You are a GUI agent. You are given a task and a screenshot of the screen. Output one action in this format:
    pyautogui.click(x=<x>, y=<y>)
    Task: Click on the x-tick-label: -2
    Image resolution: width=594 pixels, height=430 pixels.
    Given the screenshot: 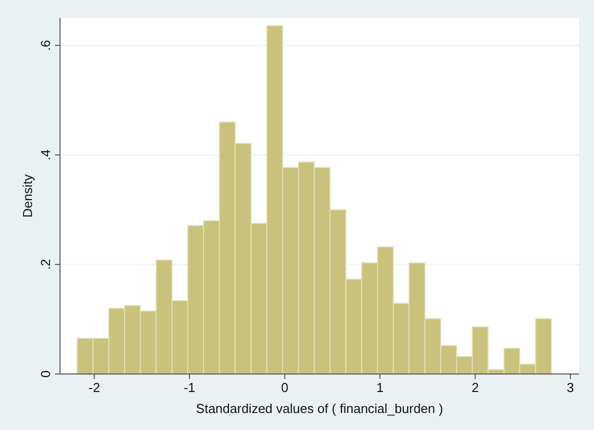 What is the action you would take?
    pyautogui.click(x=94, y=387)
    